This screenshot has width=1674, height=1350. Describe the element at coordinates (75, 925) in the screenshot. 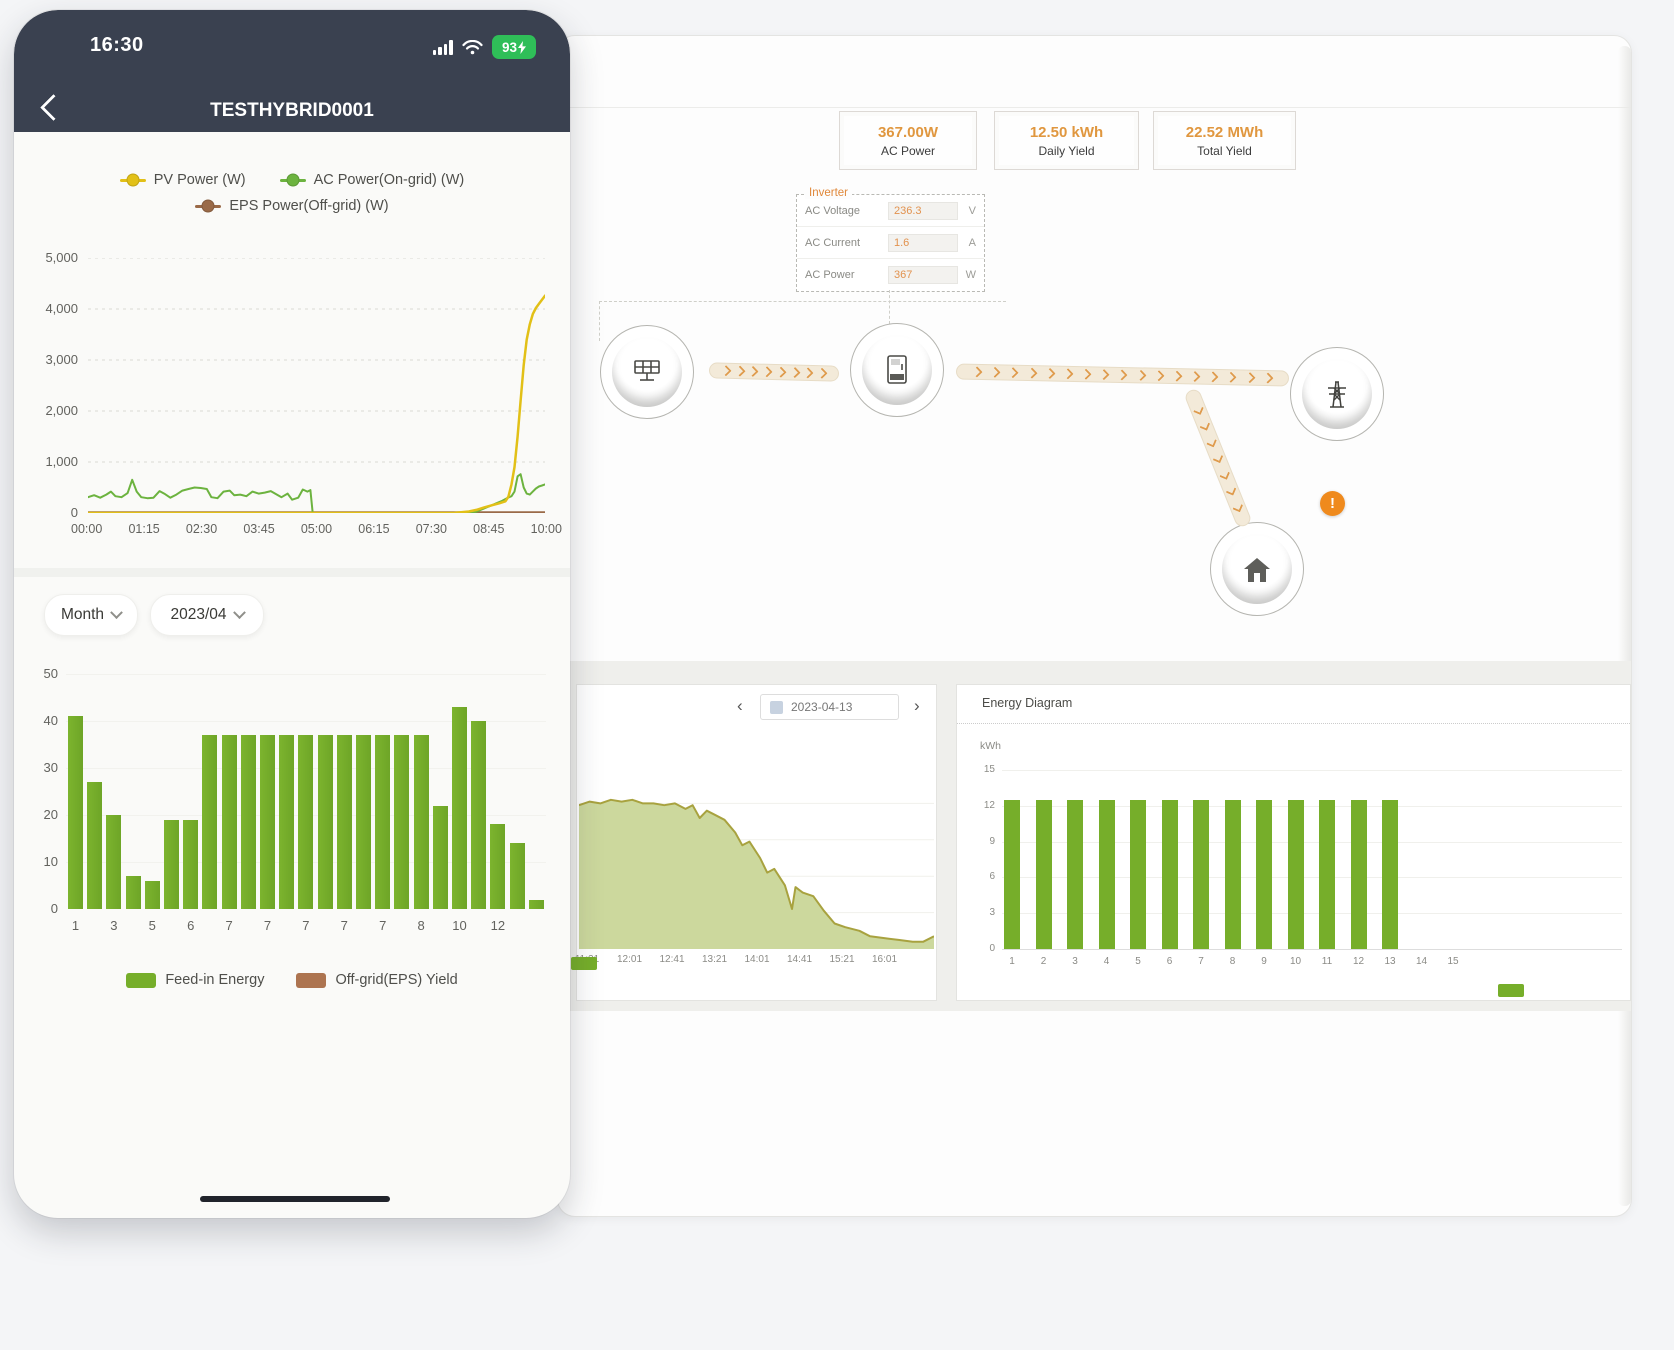

I see `x-tick: 1` at that location.